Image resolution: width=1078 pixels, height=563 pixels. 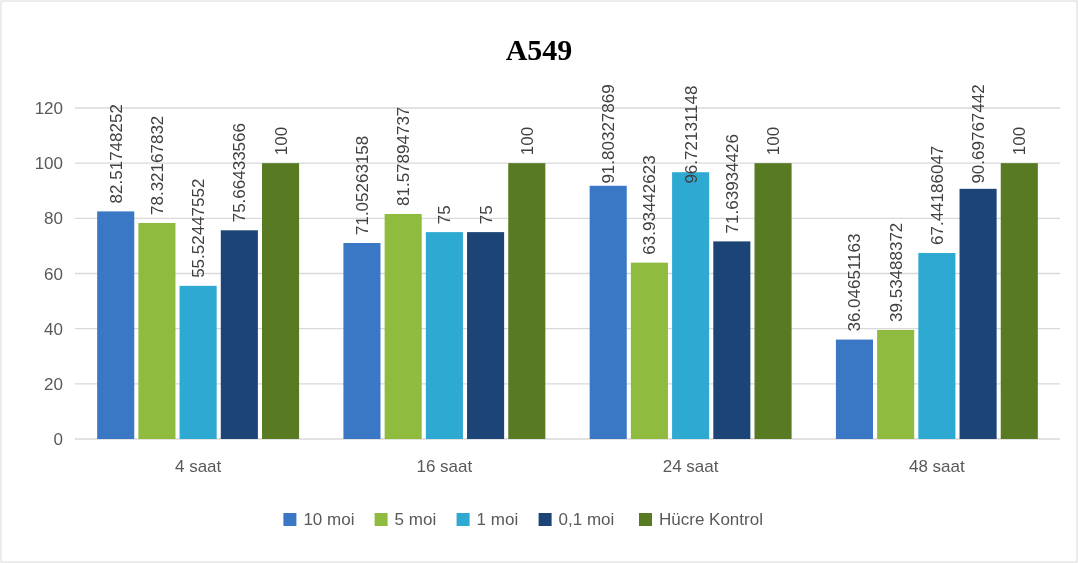 I want to click on x-tick-label: 4 saat, so click(x=198, y=466).